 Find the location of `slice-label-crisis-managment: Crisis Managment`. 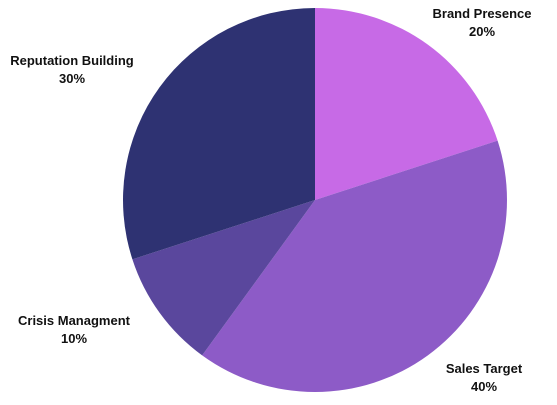

slice-label-crisis-managment: Crisis Managment is located at coordinates (74, 320).